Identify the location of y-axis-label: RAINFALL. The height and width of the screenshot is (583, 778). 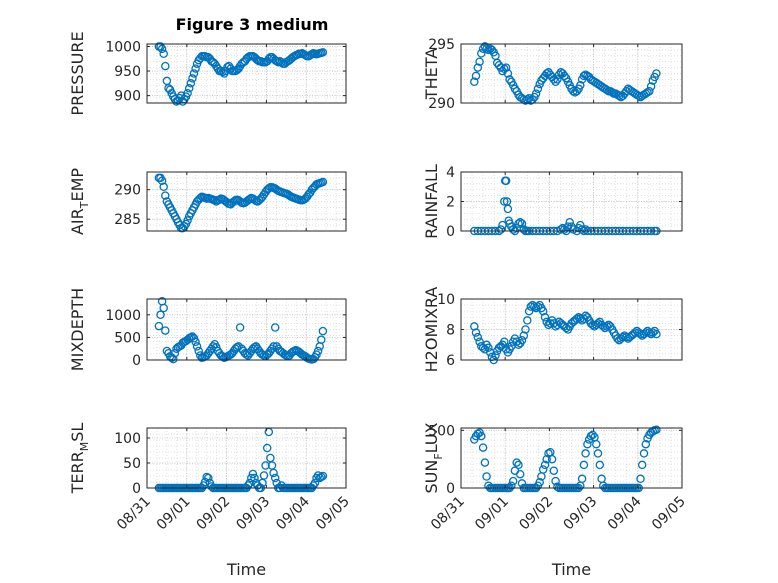
(431, 201).